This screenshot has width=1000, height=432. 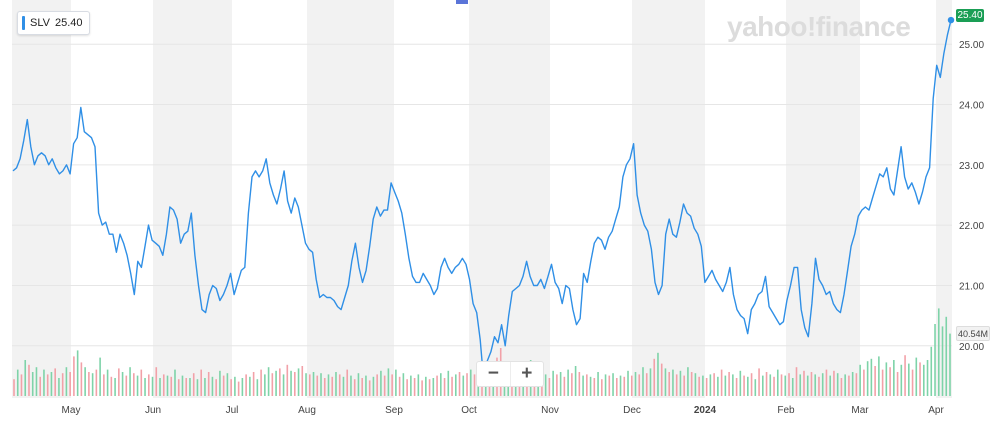 I want to click on ticker-price: 25.40, so click(x=68, y=23).